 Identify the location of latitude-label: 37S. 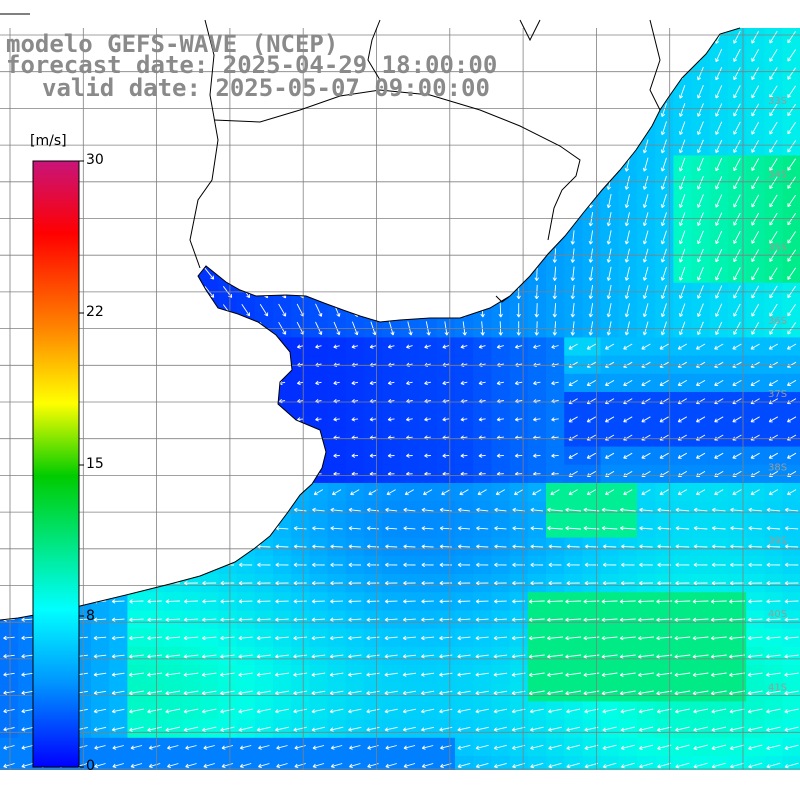
(777, 394).